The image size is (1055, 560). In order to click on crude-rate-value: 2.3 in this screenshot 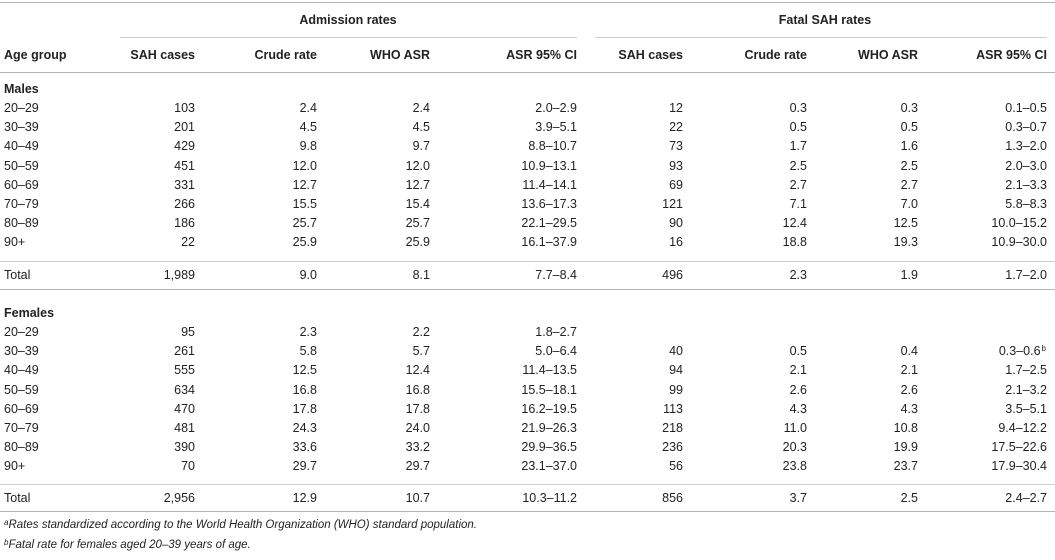, I will do `click(308, 332)`.